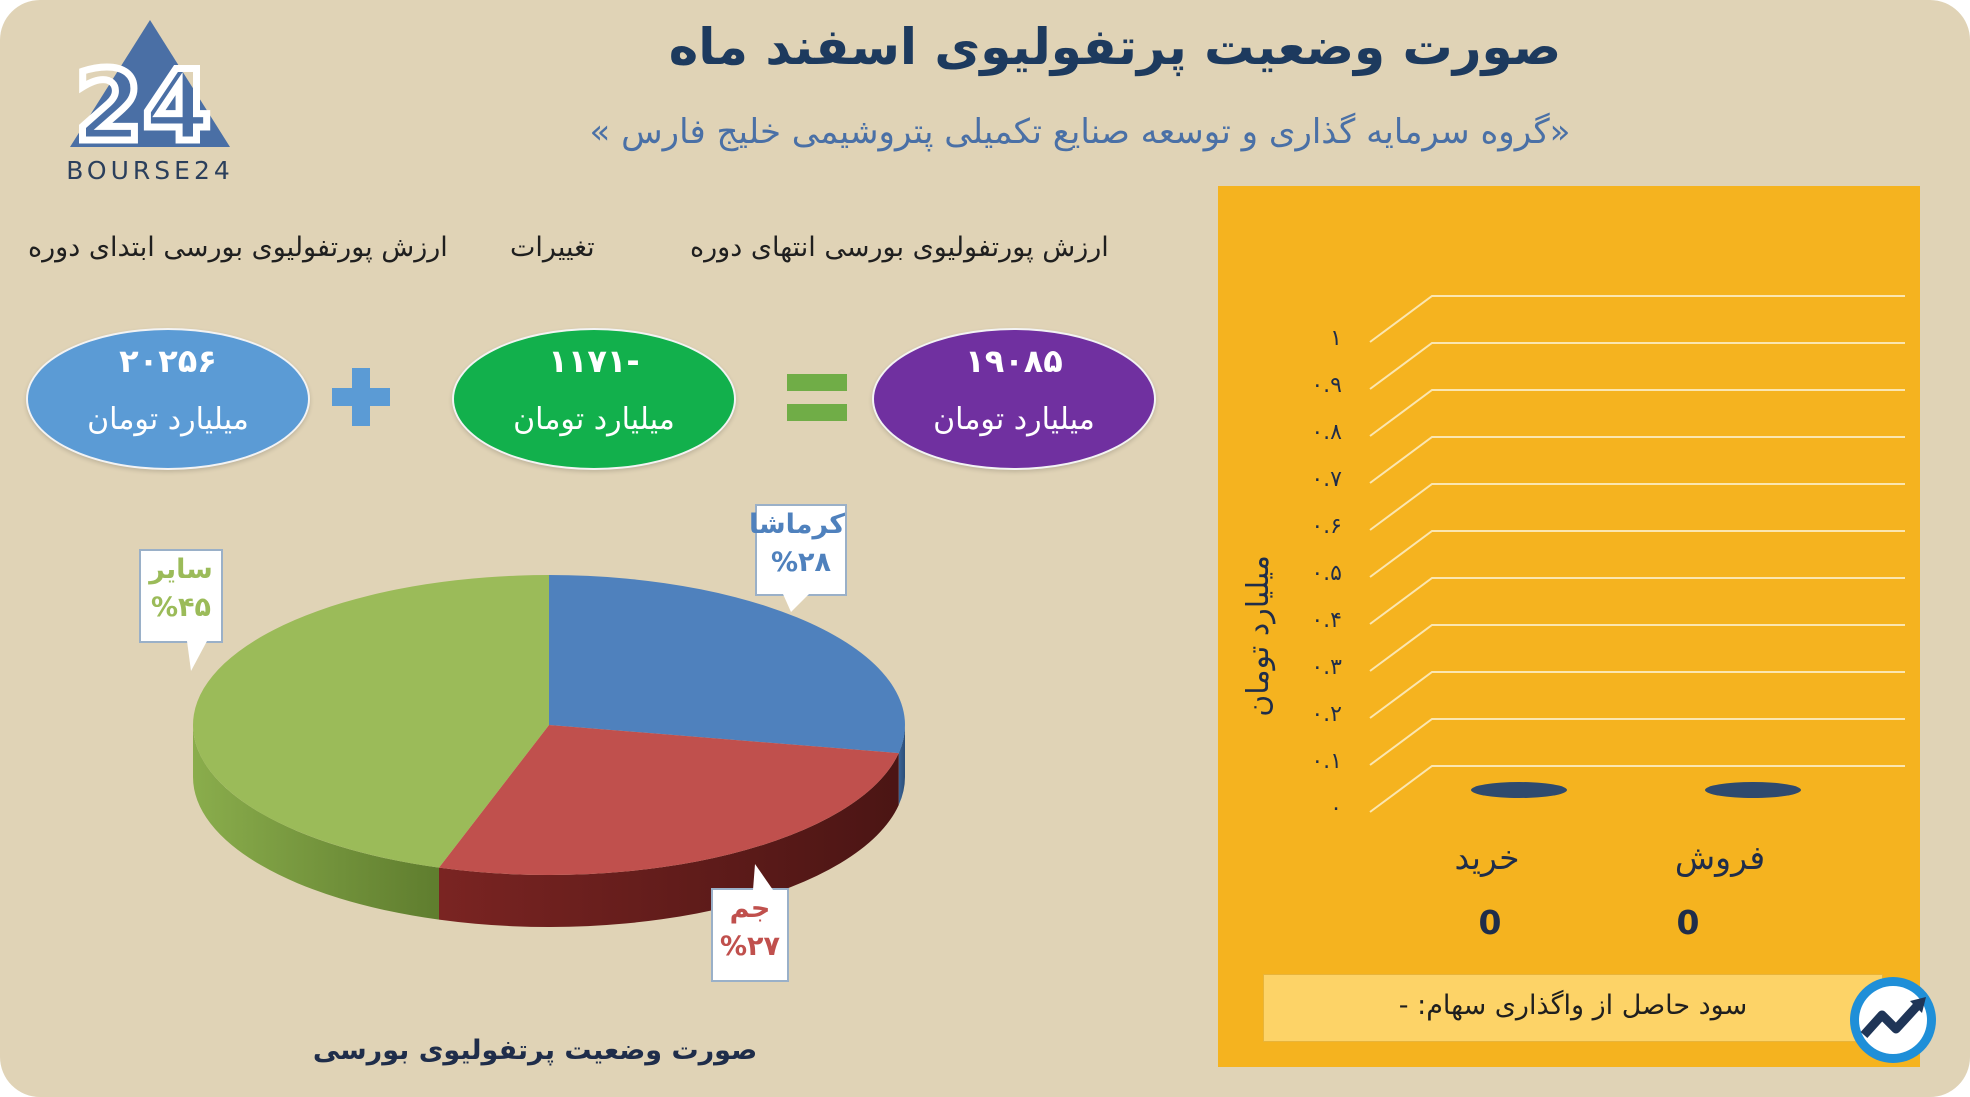 This screenshot has height=1097, width=1970. Describe the element at coordinates (817, 397) in the screenshot. I see `equals-icon` at that location.